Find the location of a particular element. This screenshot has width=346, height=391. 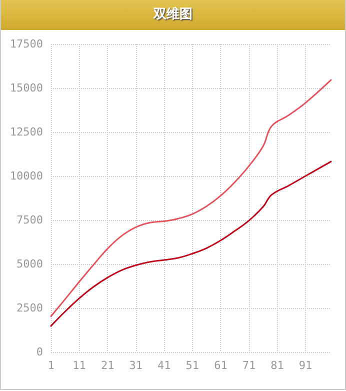

y-tick-label: 12500 is located at coordinates (26, 132).